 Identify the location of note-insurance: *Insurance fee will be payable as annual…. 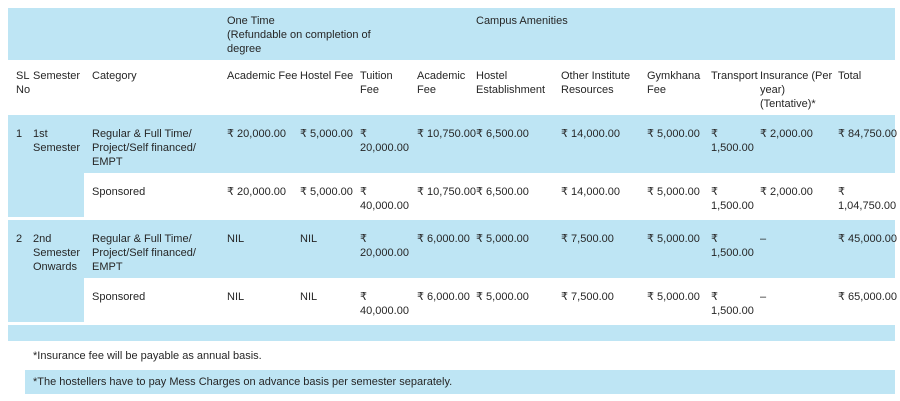
(460, 355).